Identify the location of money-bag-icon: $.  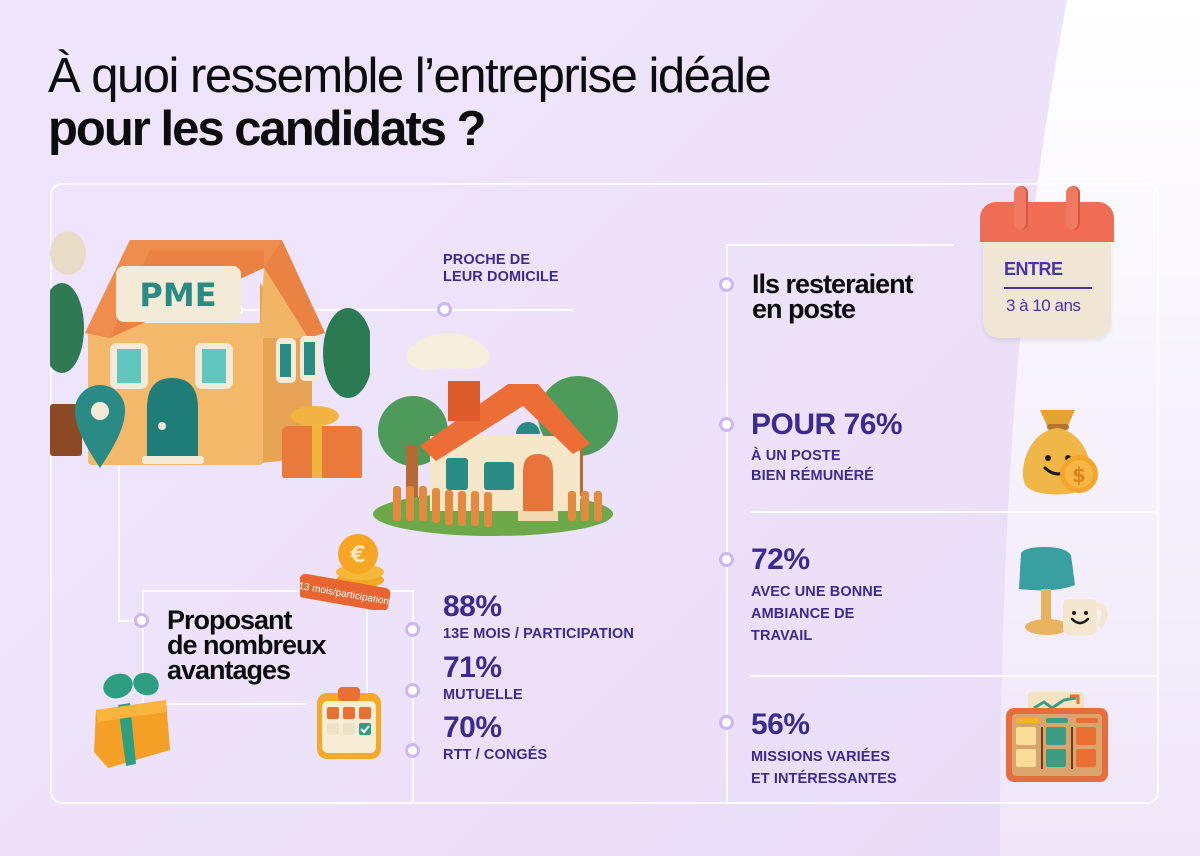
(1060, 452).